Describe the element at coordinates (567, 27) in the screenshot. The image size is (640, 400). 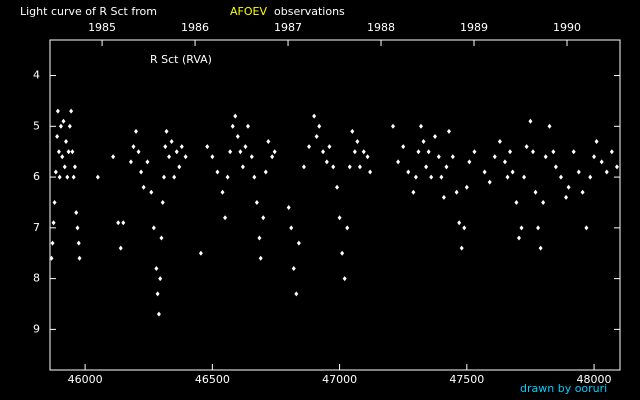
I see `x2-tick-label: 1990` at that location.